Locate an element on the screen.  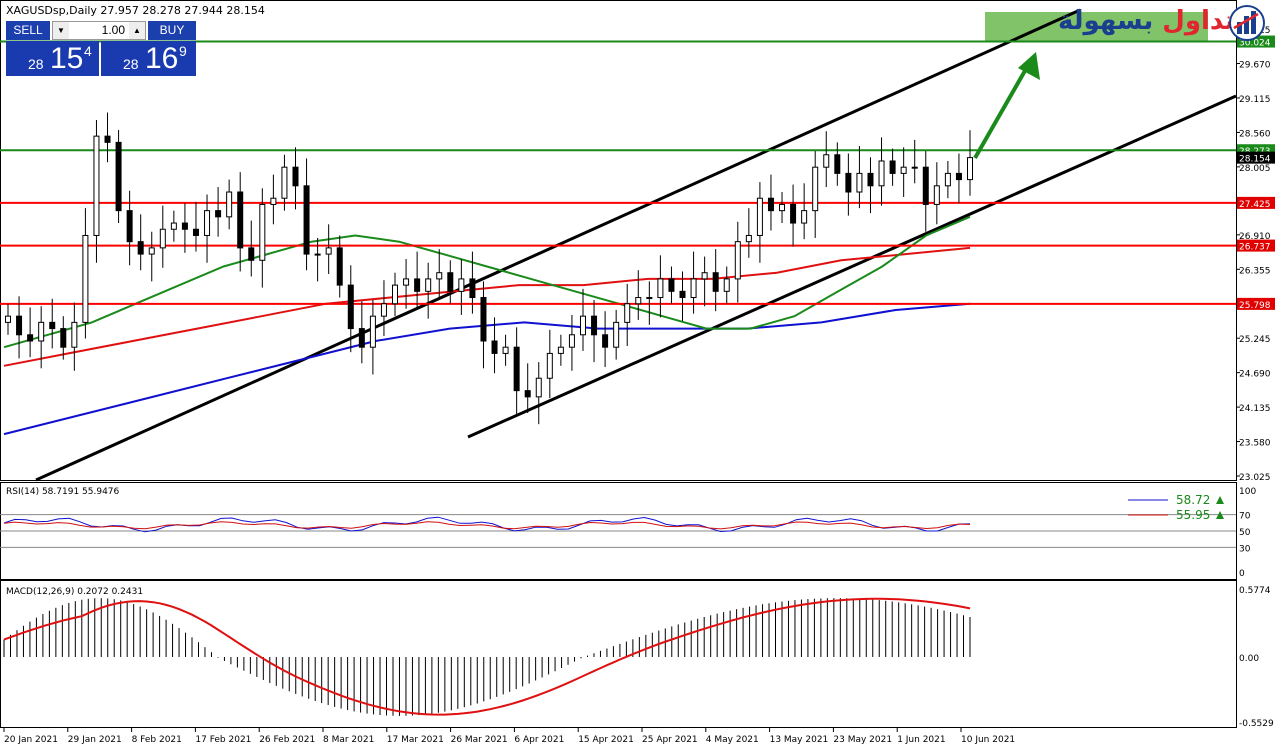
rsi-tick-label: 30 is located at coordinates (1245, 549).